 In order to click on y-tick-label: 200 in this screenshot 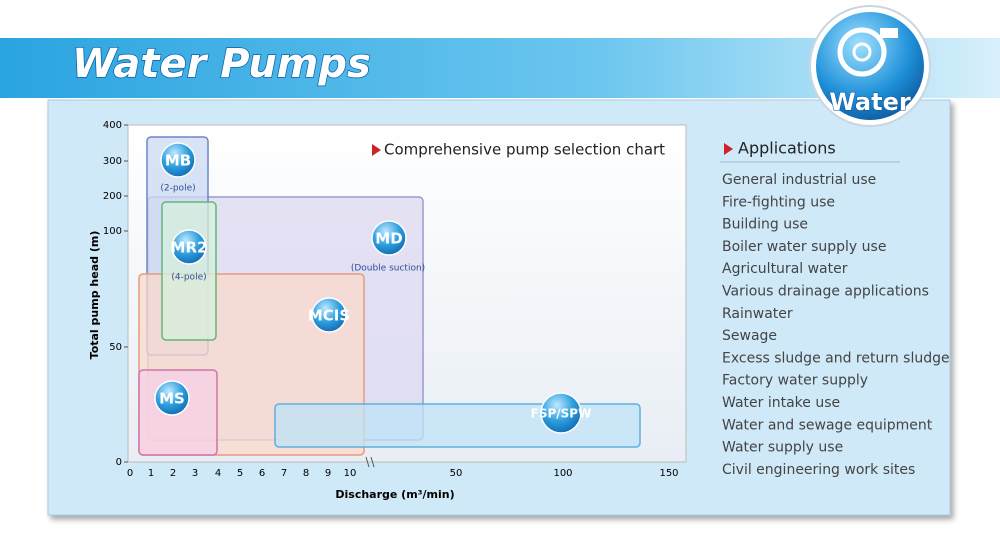, I will do `click(112, 196)`.